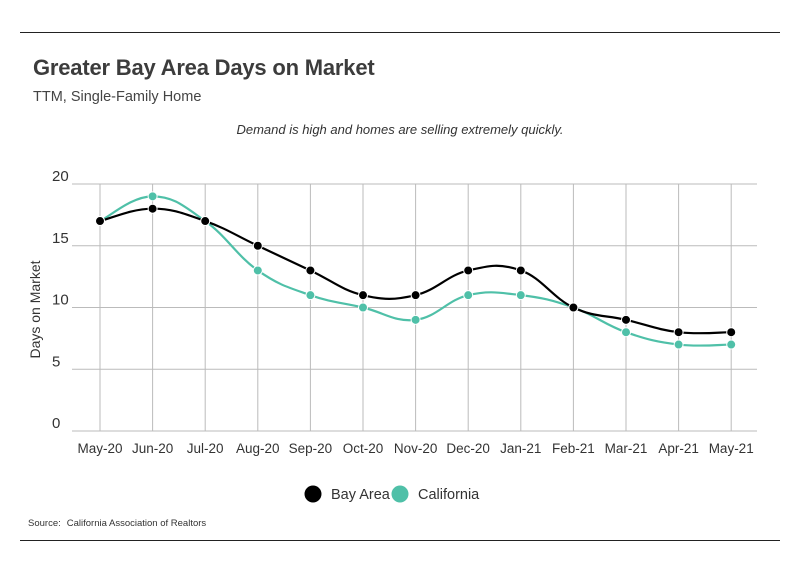 The height and width of the screenshot is (575, 800). I want to click on x-tick-label: May-20, so click(99, 448).